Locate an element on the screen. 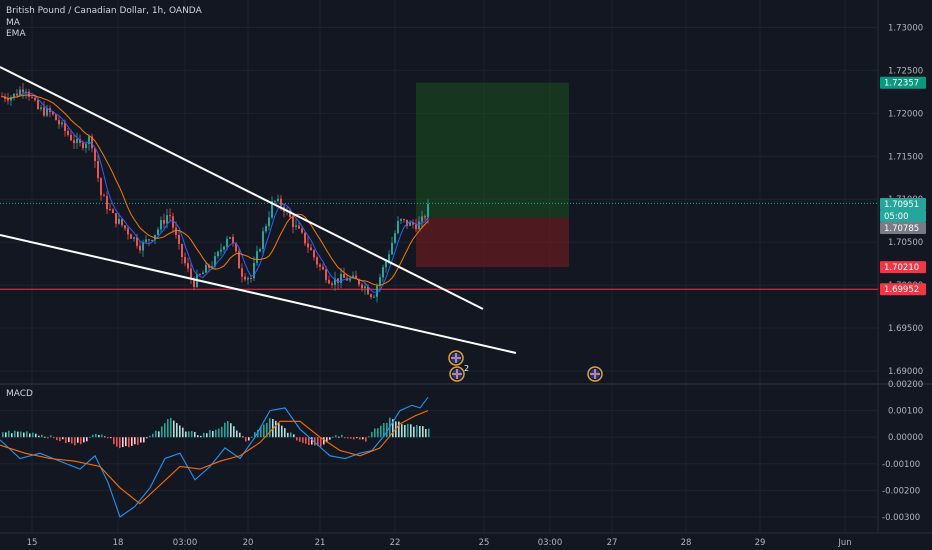 The height and width of the screenshot is (550, 932). lower-trendline is located at coordinates (258, 294).